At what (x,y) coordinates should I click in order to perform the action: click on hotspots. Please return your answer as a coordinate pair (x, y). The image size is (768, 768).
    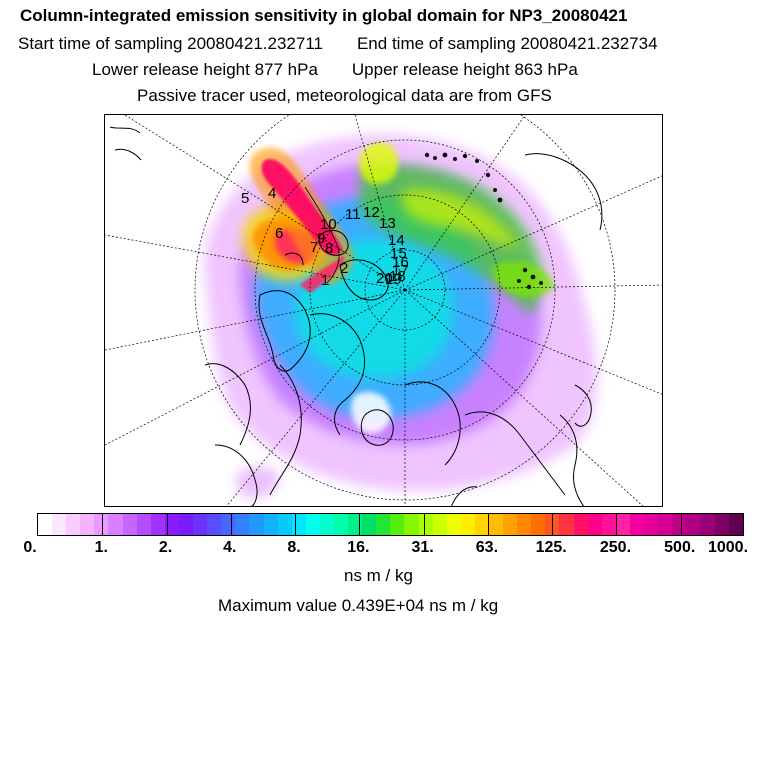
    Looking at the image, I should click on (483, 221).